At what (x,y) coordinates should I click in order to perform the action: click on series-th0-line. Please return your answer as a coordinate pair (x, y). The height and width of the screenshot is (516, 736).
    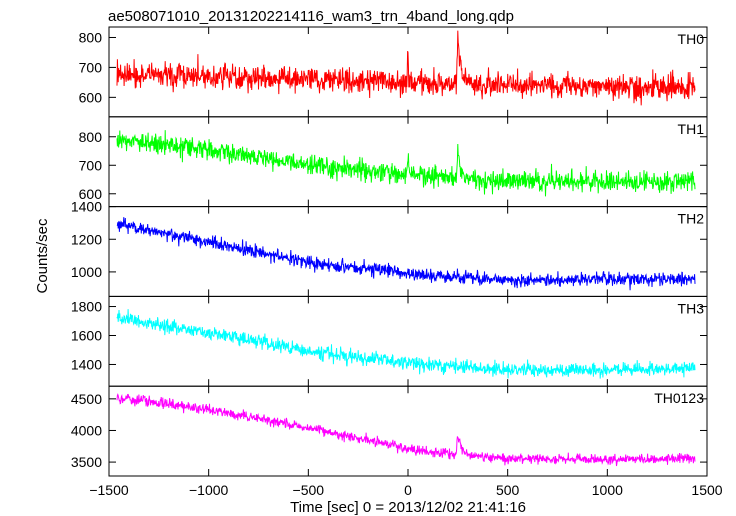
    Looking at the image, I should click on (406, 68).